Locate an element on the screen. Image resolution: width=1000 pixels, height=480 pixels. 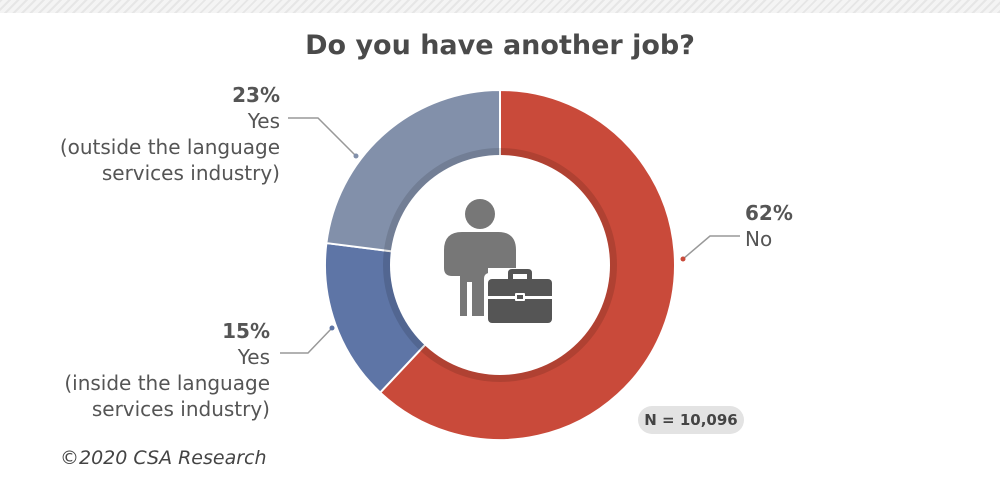
leader-dot-inside is located at coordinates (332, 328).